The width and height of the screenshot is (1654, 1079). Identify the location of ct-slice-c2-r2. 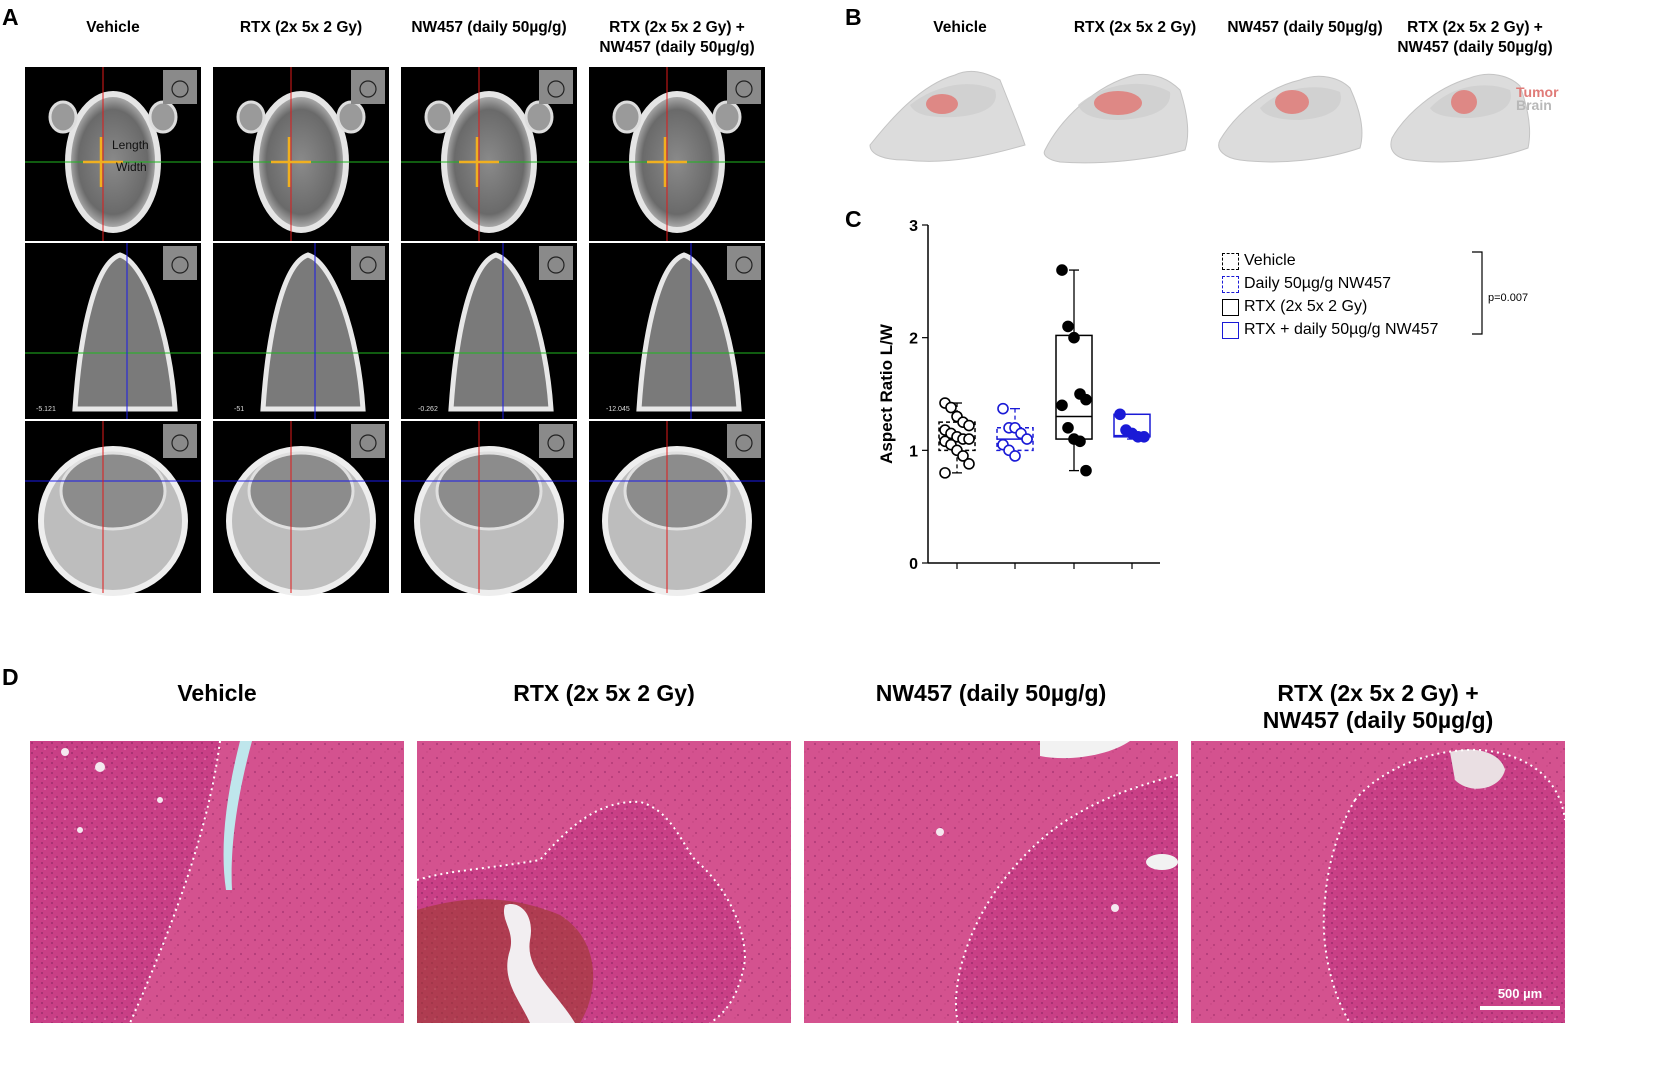
(301, 331).